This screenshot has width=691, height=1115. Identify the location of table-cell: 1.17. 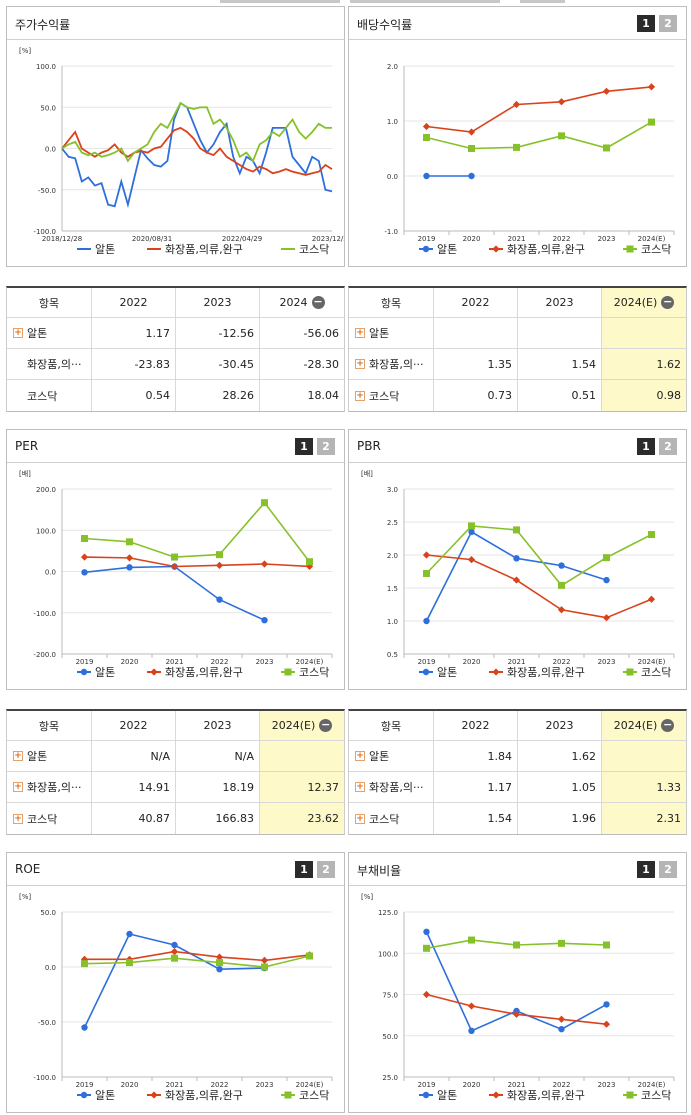
(133, 333).